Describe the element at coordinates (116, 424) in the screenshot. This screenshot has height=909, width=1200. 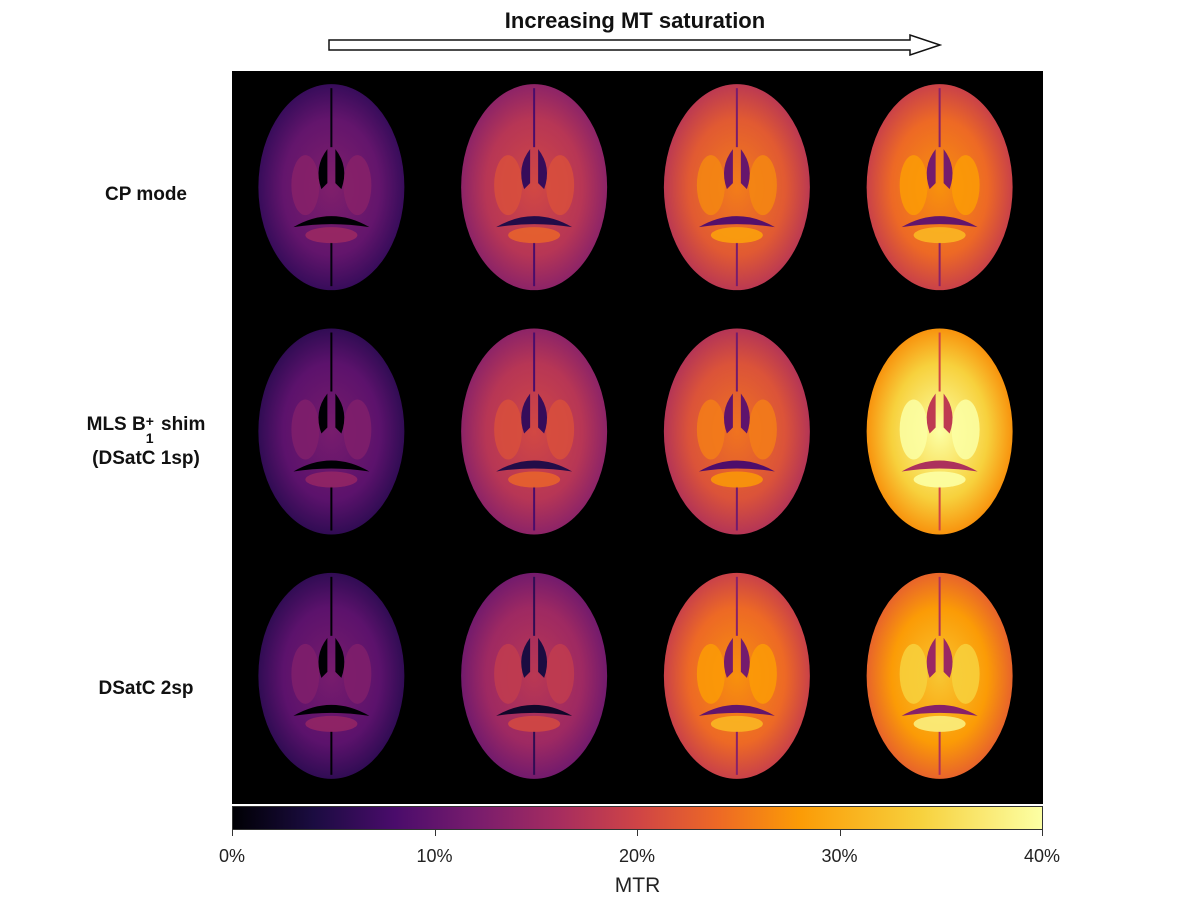
I see `row-label-mls-prefix: MLS B` at that location.